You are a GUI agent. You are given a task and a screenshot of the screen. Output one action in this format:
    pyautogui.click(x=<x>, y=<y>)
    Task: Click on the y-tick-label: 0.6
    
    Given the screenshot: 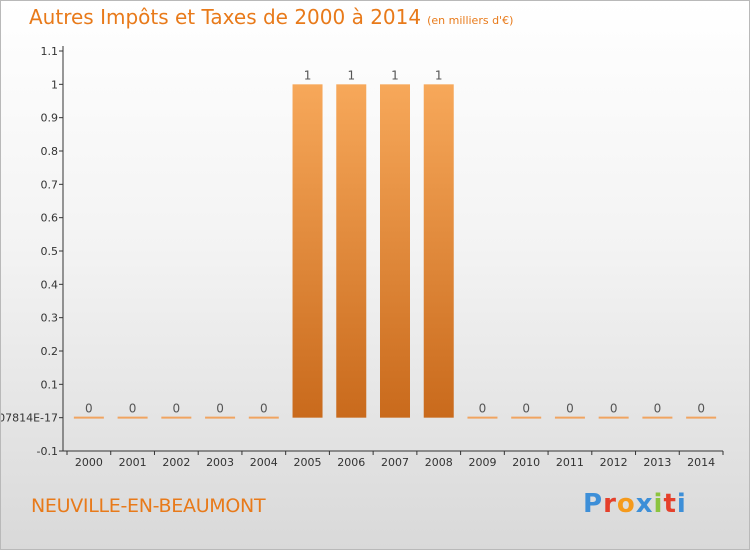 What is the action you would take?
    pyautogui.click(x=50, y=218)
    